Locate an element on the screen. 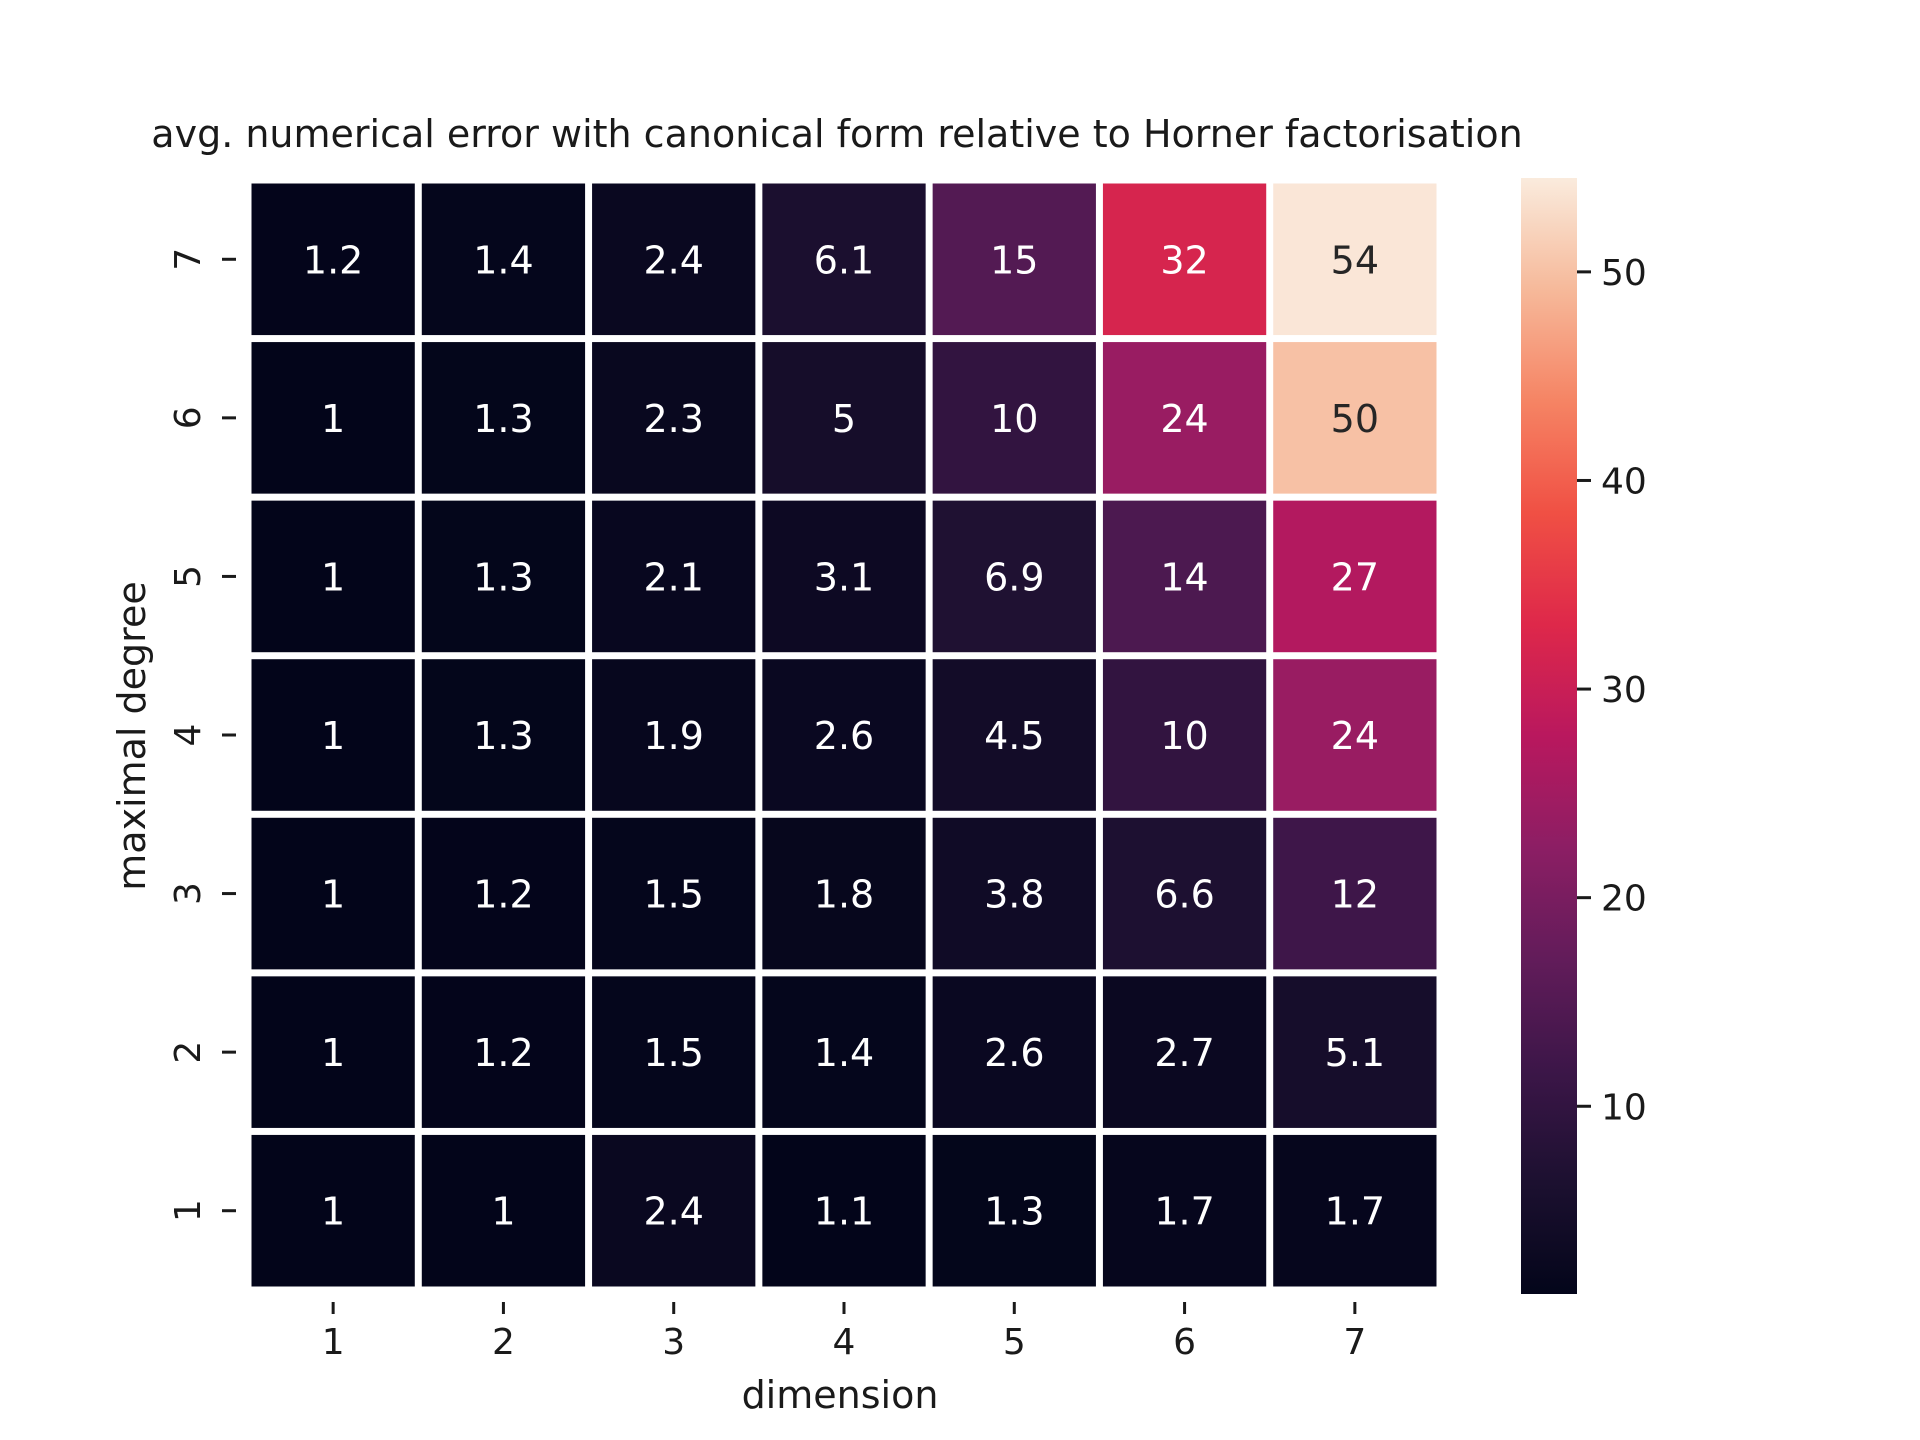  heatmap-cell-r2-c4 is located at coordinates (844, 418).